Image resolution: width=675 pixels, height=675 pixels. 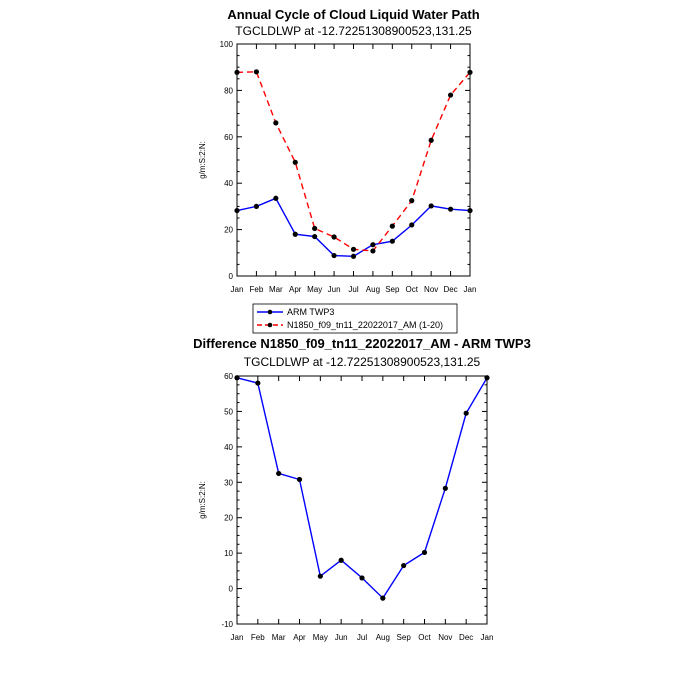 What do you see at coordinates (310, 312) in the screenshot?
I see `legend-label-1: ARM TWP3` at bounding box center [310, 312].